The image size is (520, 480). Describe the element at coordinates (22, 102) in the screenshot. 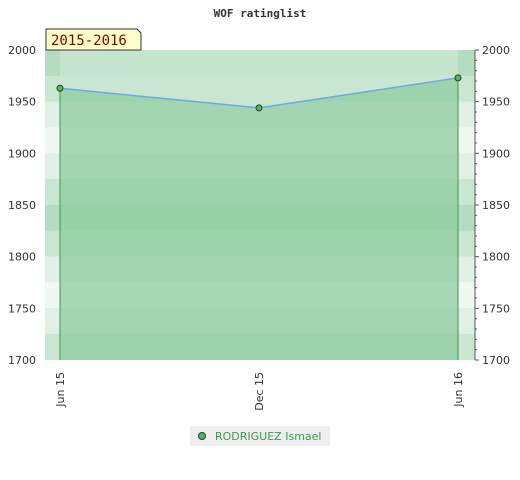

I see `y-tick-label-left: 1950` at that location.